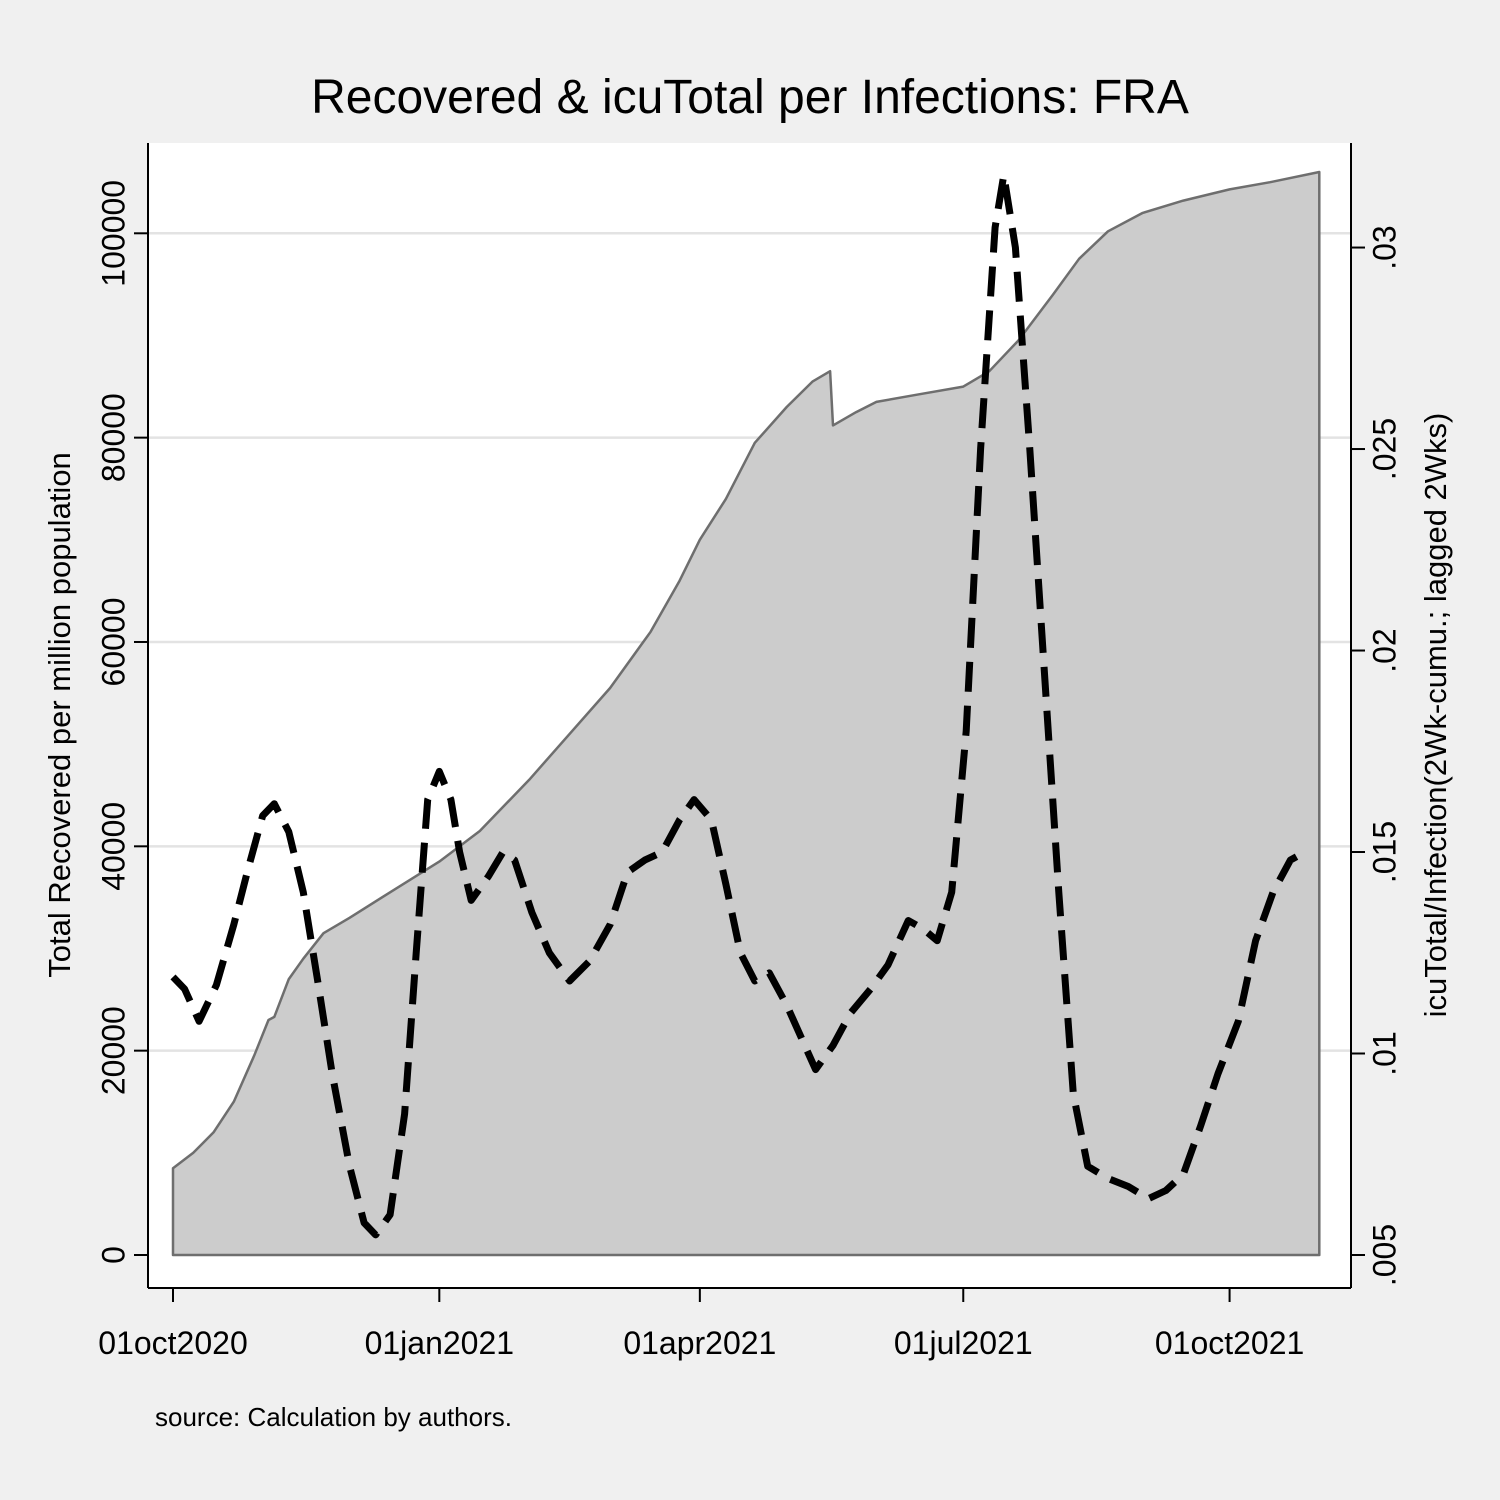 The image size is (1500, 1500). Describe the element at coordinates (333, 1417) in the screenshot. I see `source-note: source: Calculation by authors.` at that location.